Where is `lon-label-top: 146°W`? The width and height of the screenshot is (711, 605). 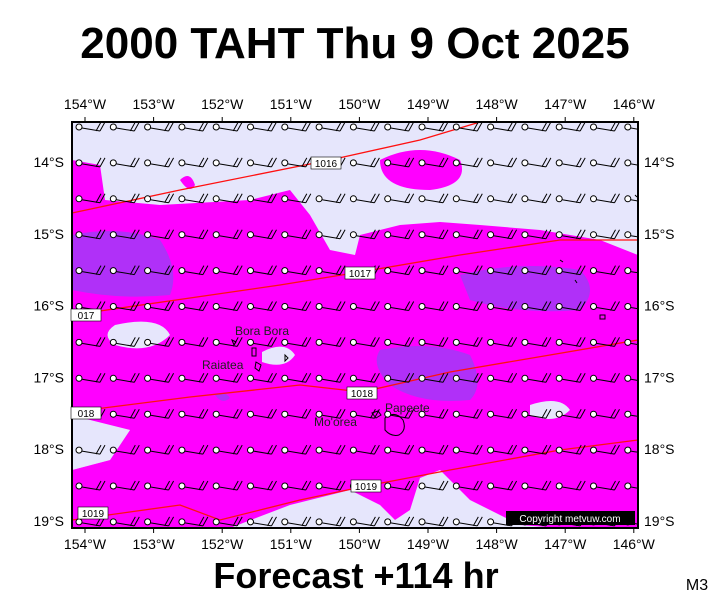 lon-label-top: 146°W is located at coordinates (634, 104).